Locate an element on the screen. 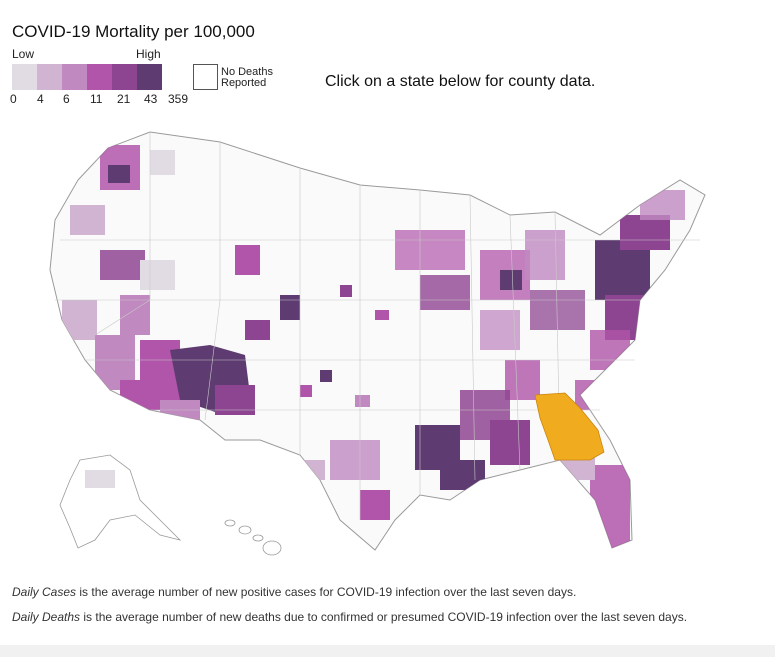 The image size is (775, 657). legend-tick: 43 is located at coordinates (151, 99).